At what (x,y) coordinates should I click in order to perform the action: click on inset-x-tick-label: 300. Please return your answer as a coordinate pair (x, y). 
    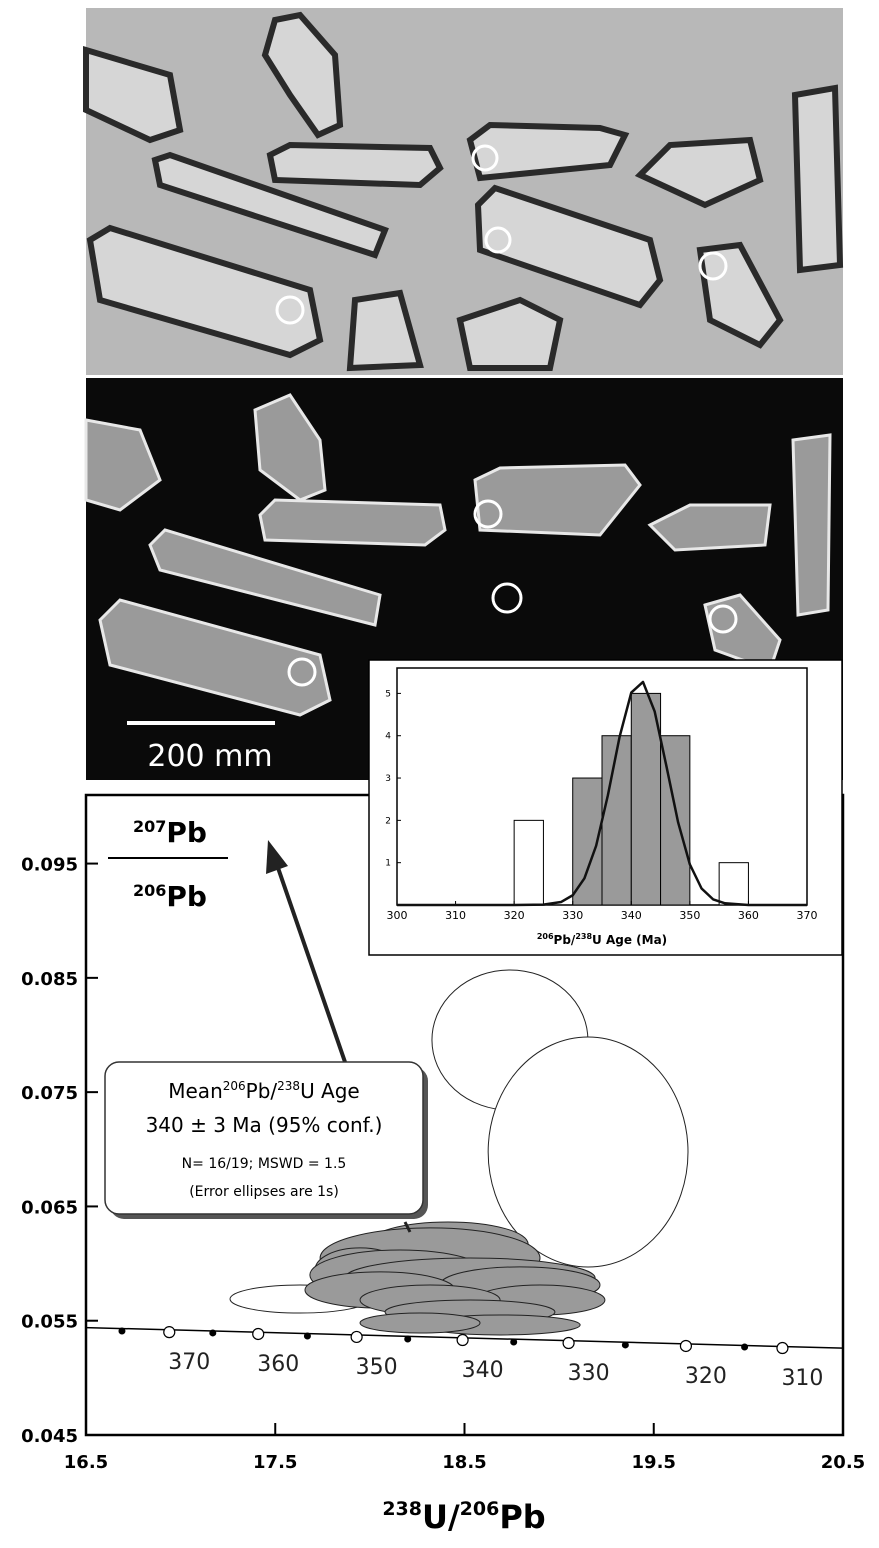
    Looking at the image, I should click on (397, 915).